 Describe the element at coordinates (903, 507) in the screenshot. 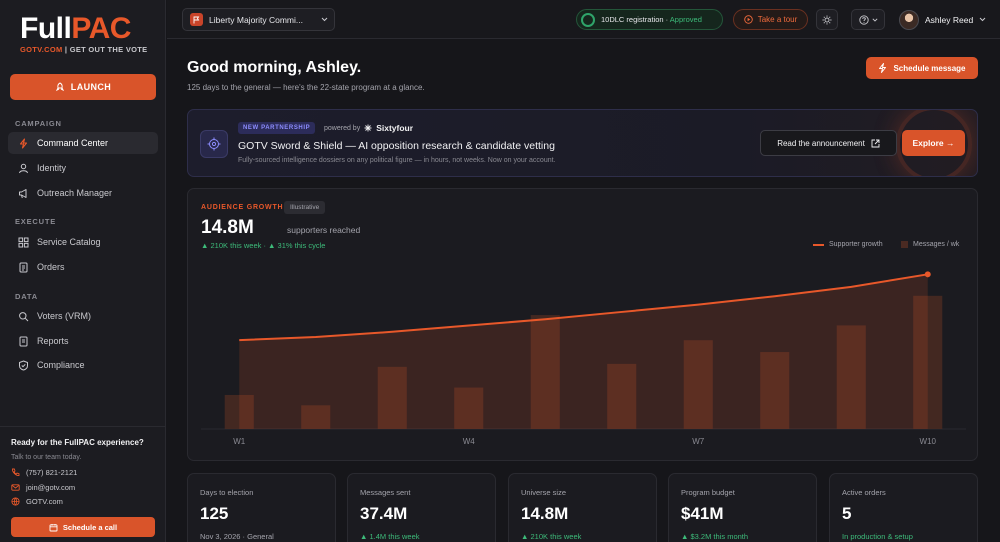

I see `stat-card: Active orders 5 In production & setup` at that location.